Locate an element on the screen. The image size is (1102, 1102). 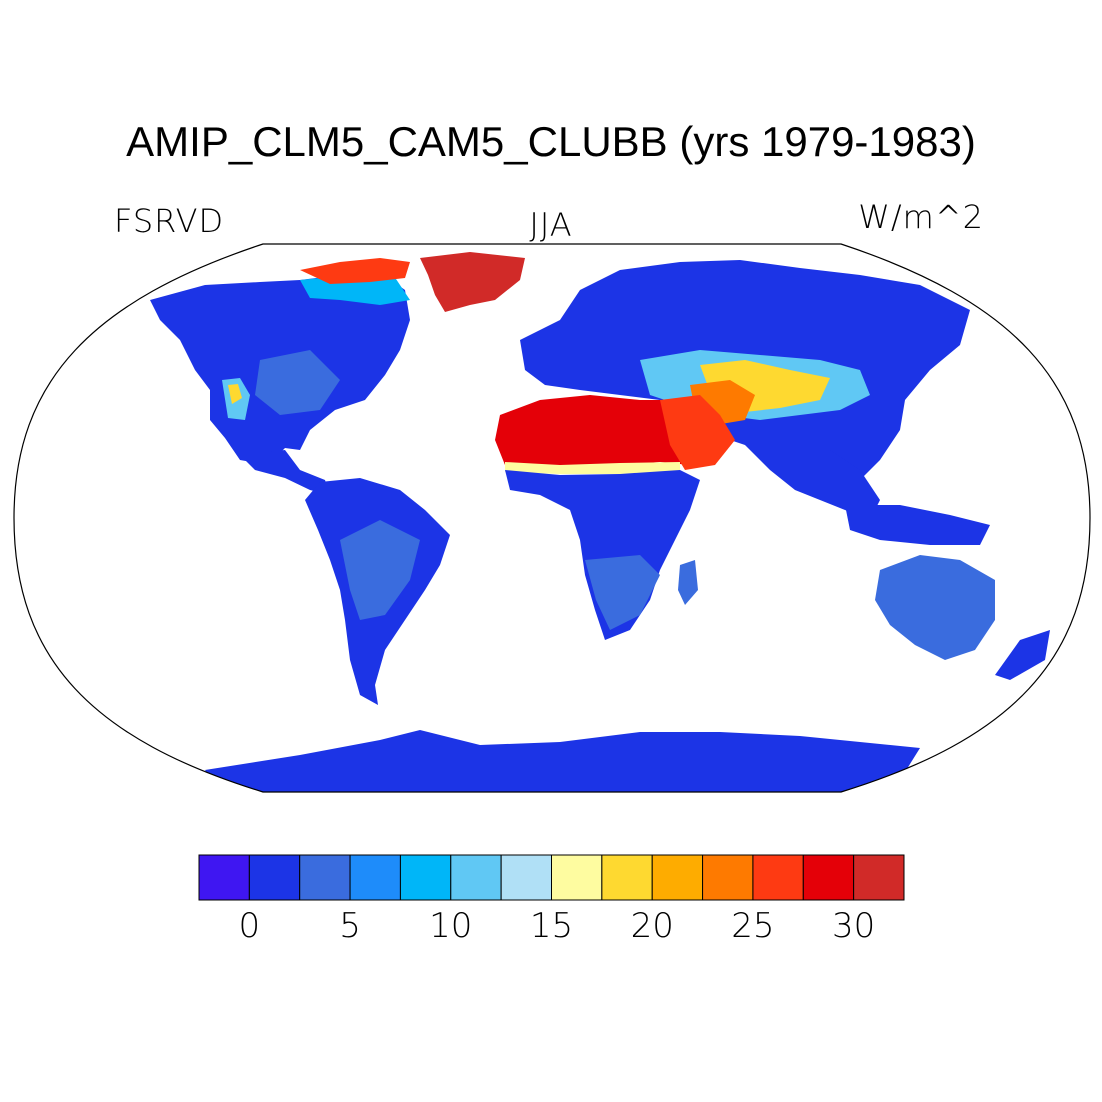
colorbar-tick-label: 25 is located at coordinates (753, 926).